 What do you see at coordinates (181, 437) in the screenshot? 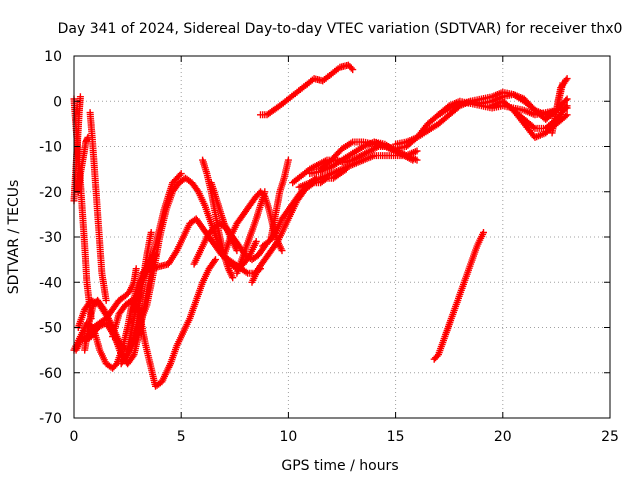
I see `x-tick-label: 5` at bounding box center [181, 437].